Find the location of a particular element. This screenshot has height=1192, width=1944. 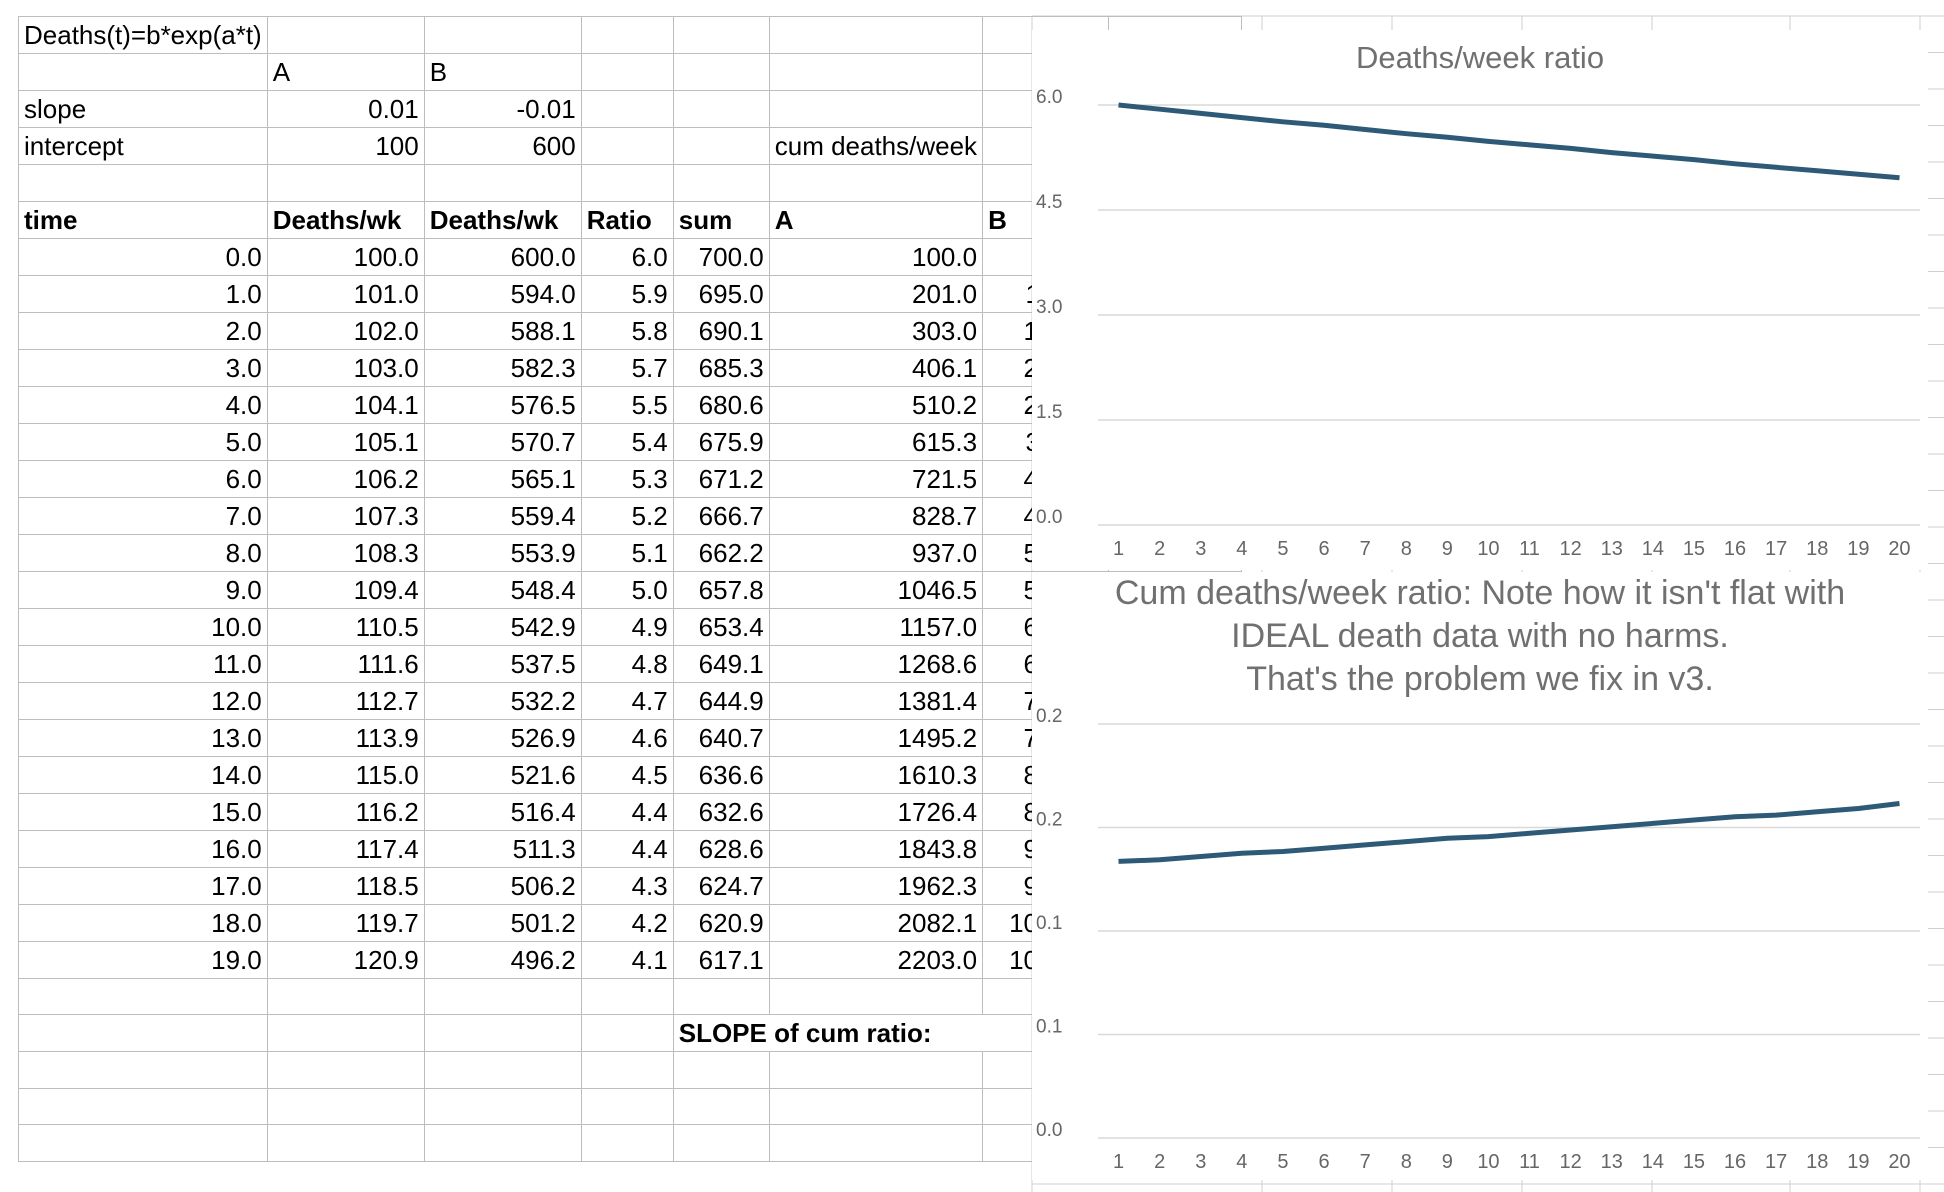

data-cell: 640.7 is located at coordinates (721, 737).